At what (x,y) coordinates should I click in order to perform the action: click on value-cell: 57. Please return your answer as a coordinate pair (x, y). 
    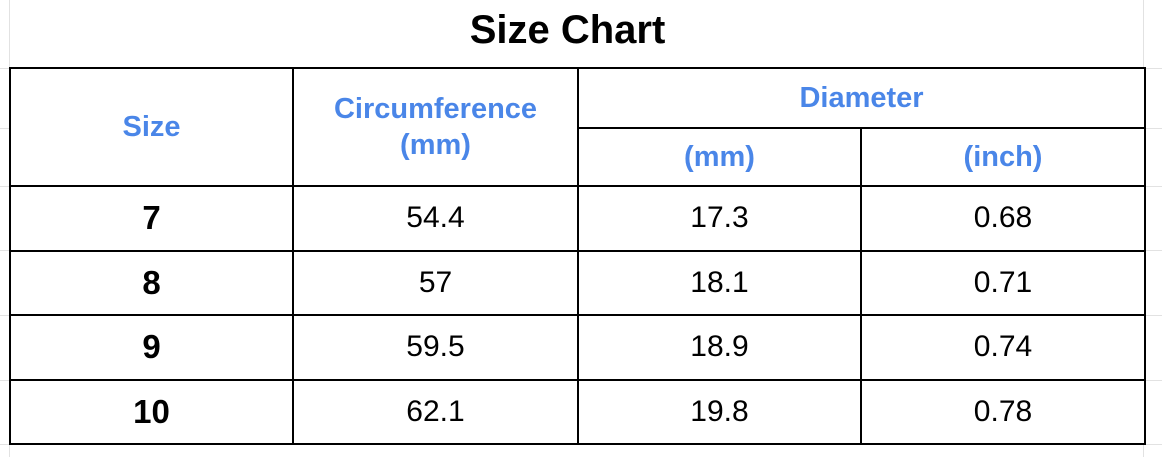
    Looking at the image, I should click on (435, 282).